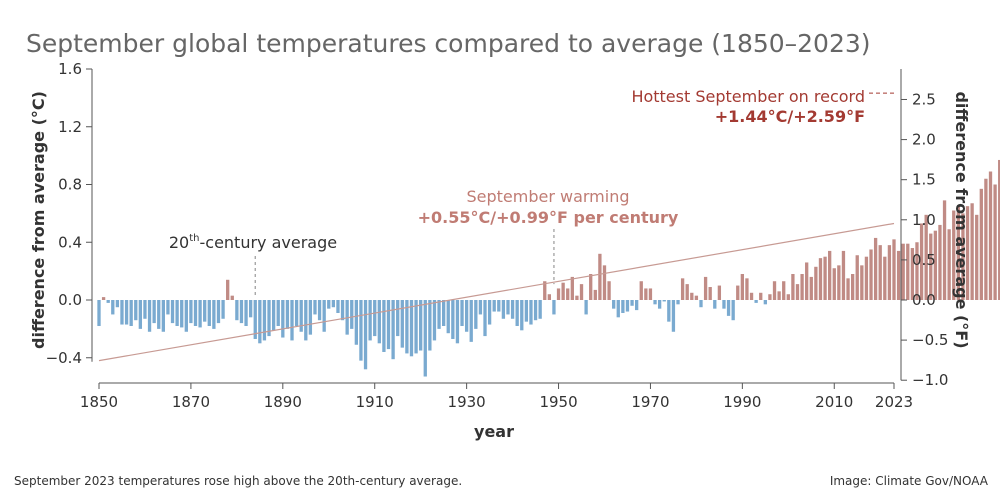  What do you see at coordinates (673, 316) in the screenshot?
I see `bar-1975` at bounding box center [673, 316].